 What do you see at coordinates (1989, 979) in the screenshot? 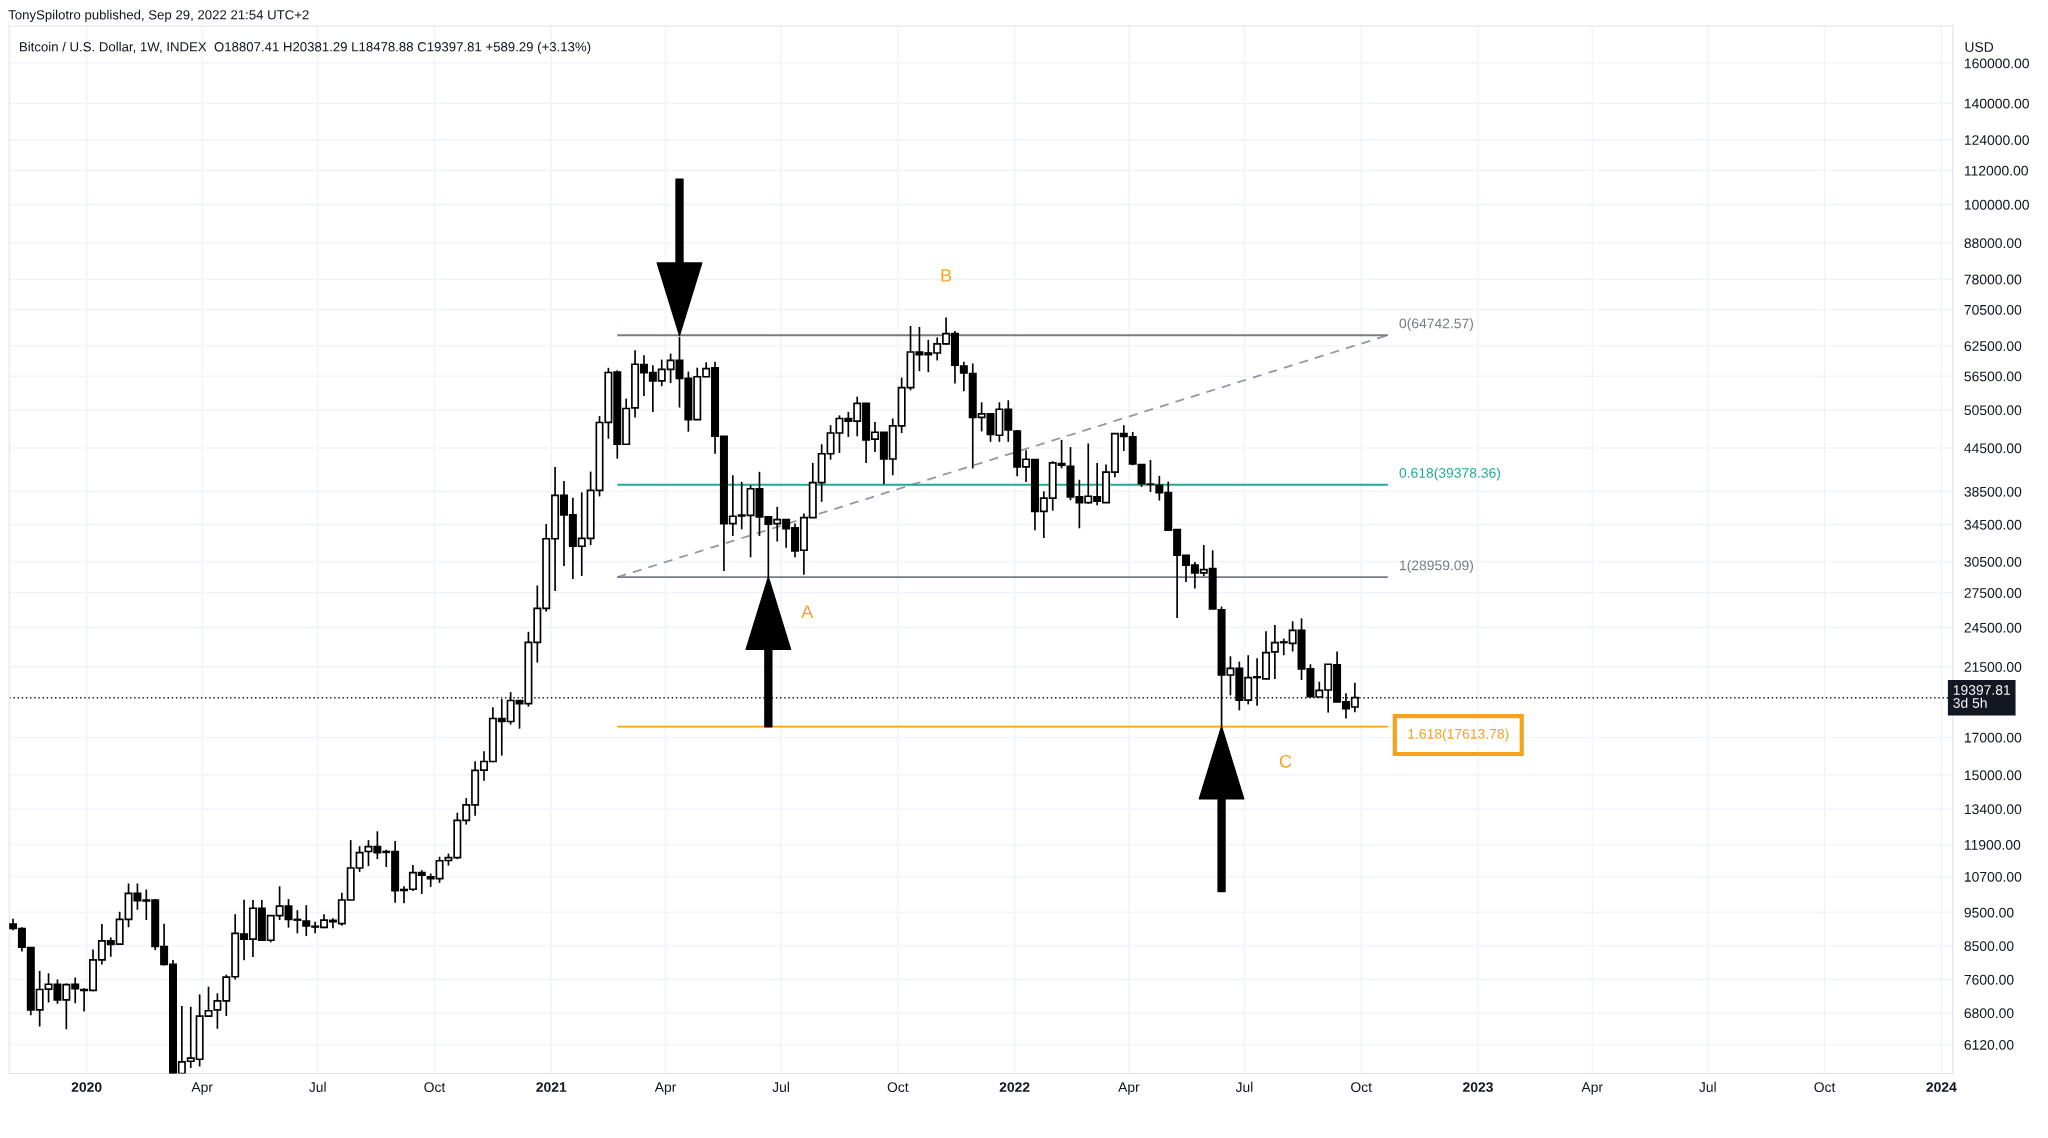
I see `y-tick-label: 7600.00` at bounding box center [1989, 979].